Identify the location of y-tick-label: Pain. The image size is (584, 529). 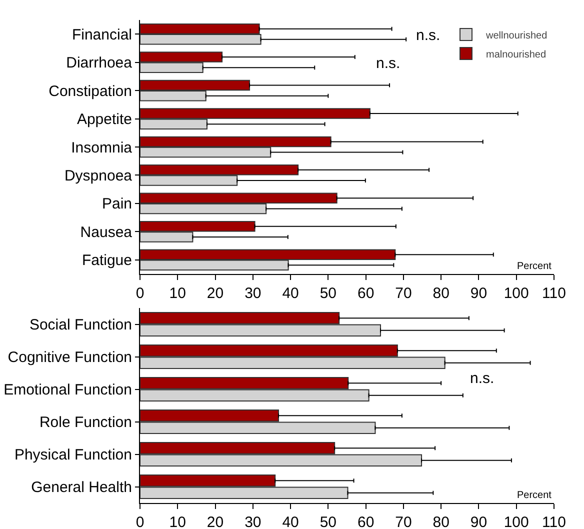
(117, 204).